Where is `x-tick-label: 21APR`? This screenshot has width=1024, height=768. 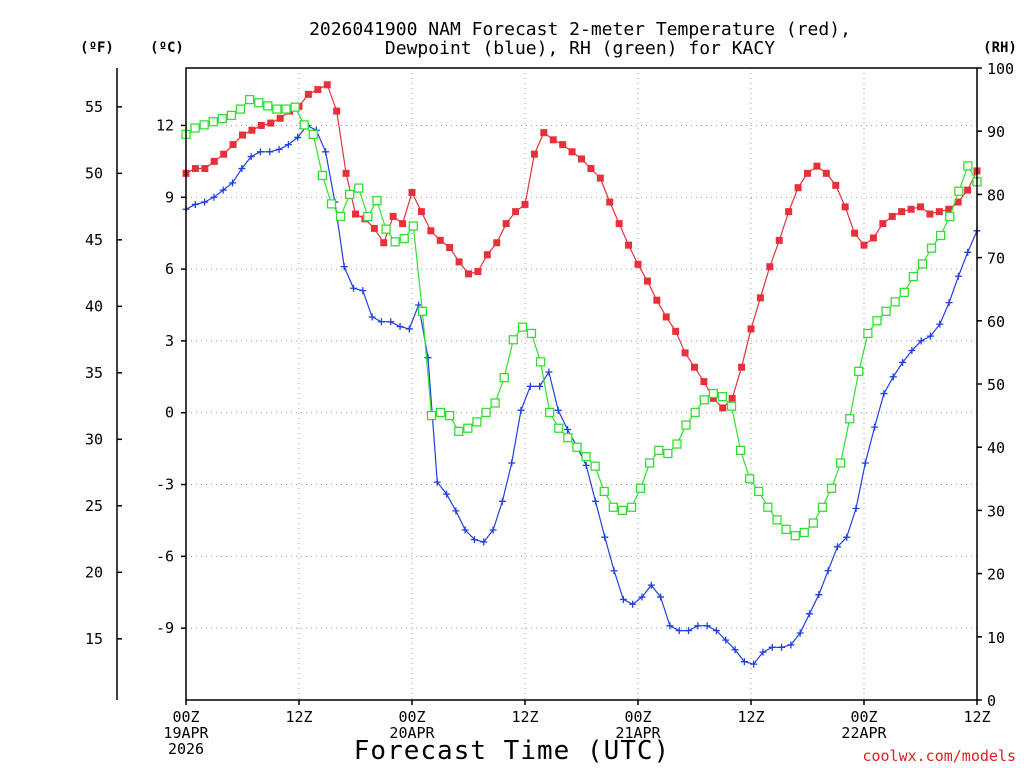 x-tick-label: 21APR is located at coordinates (638, 733).